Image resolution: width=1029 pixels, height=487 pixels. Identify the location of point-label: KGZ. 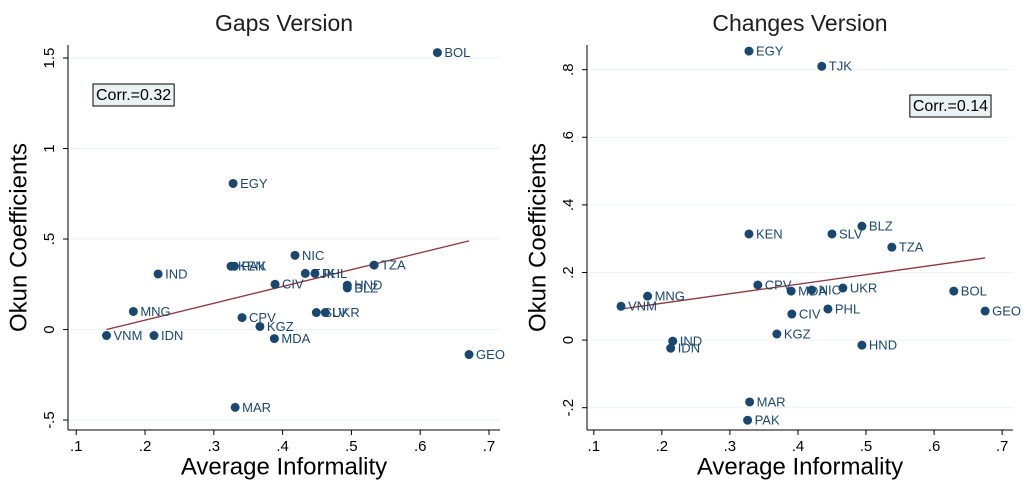
(280, 326).